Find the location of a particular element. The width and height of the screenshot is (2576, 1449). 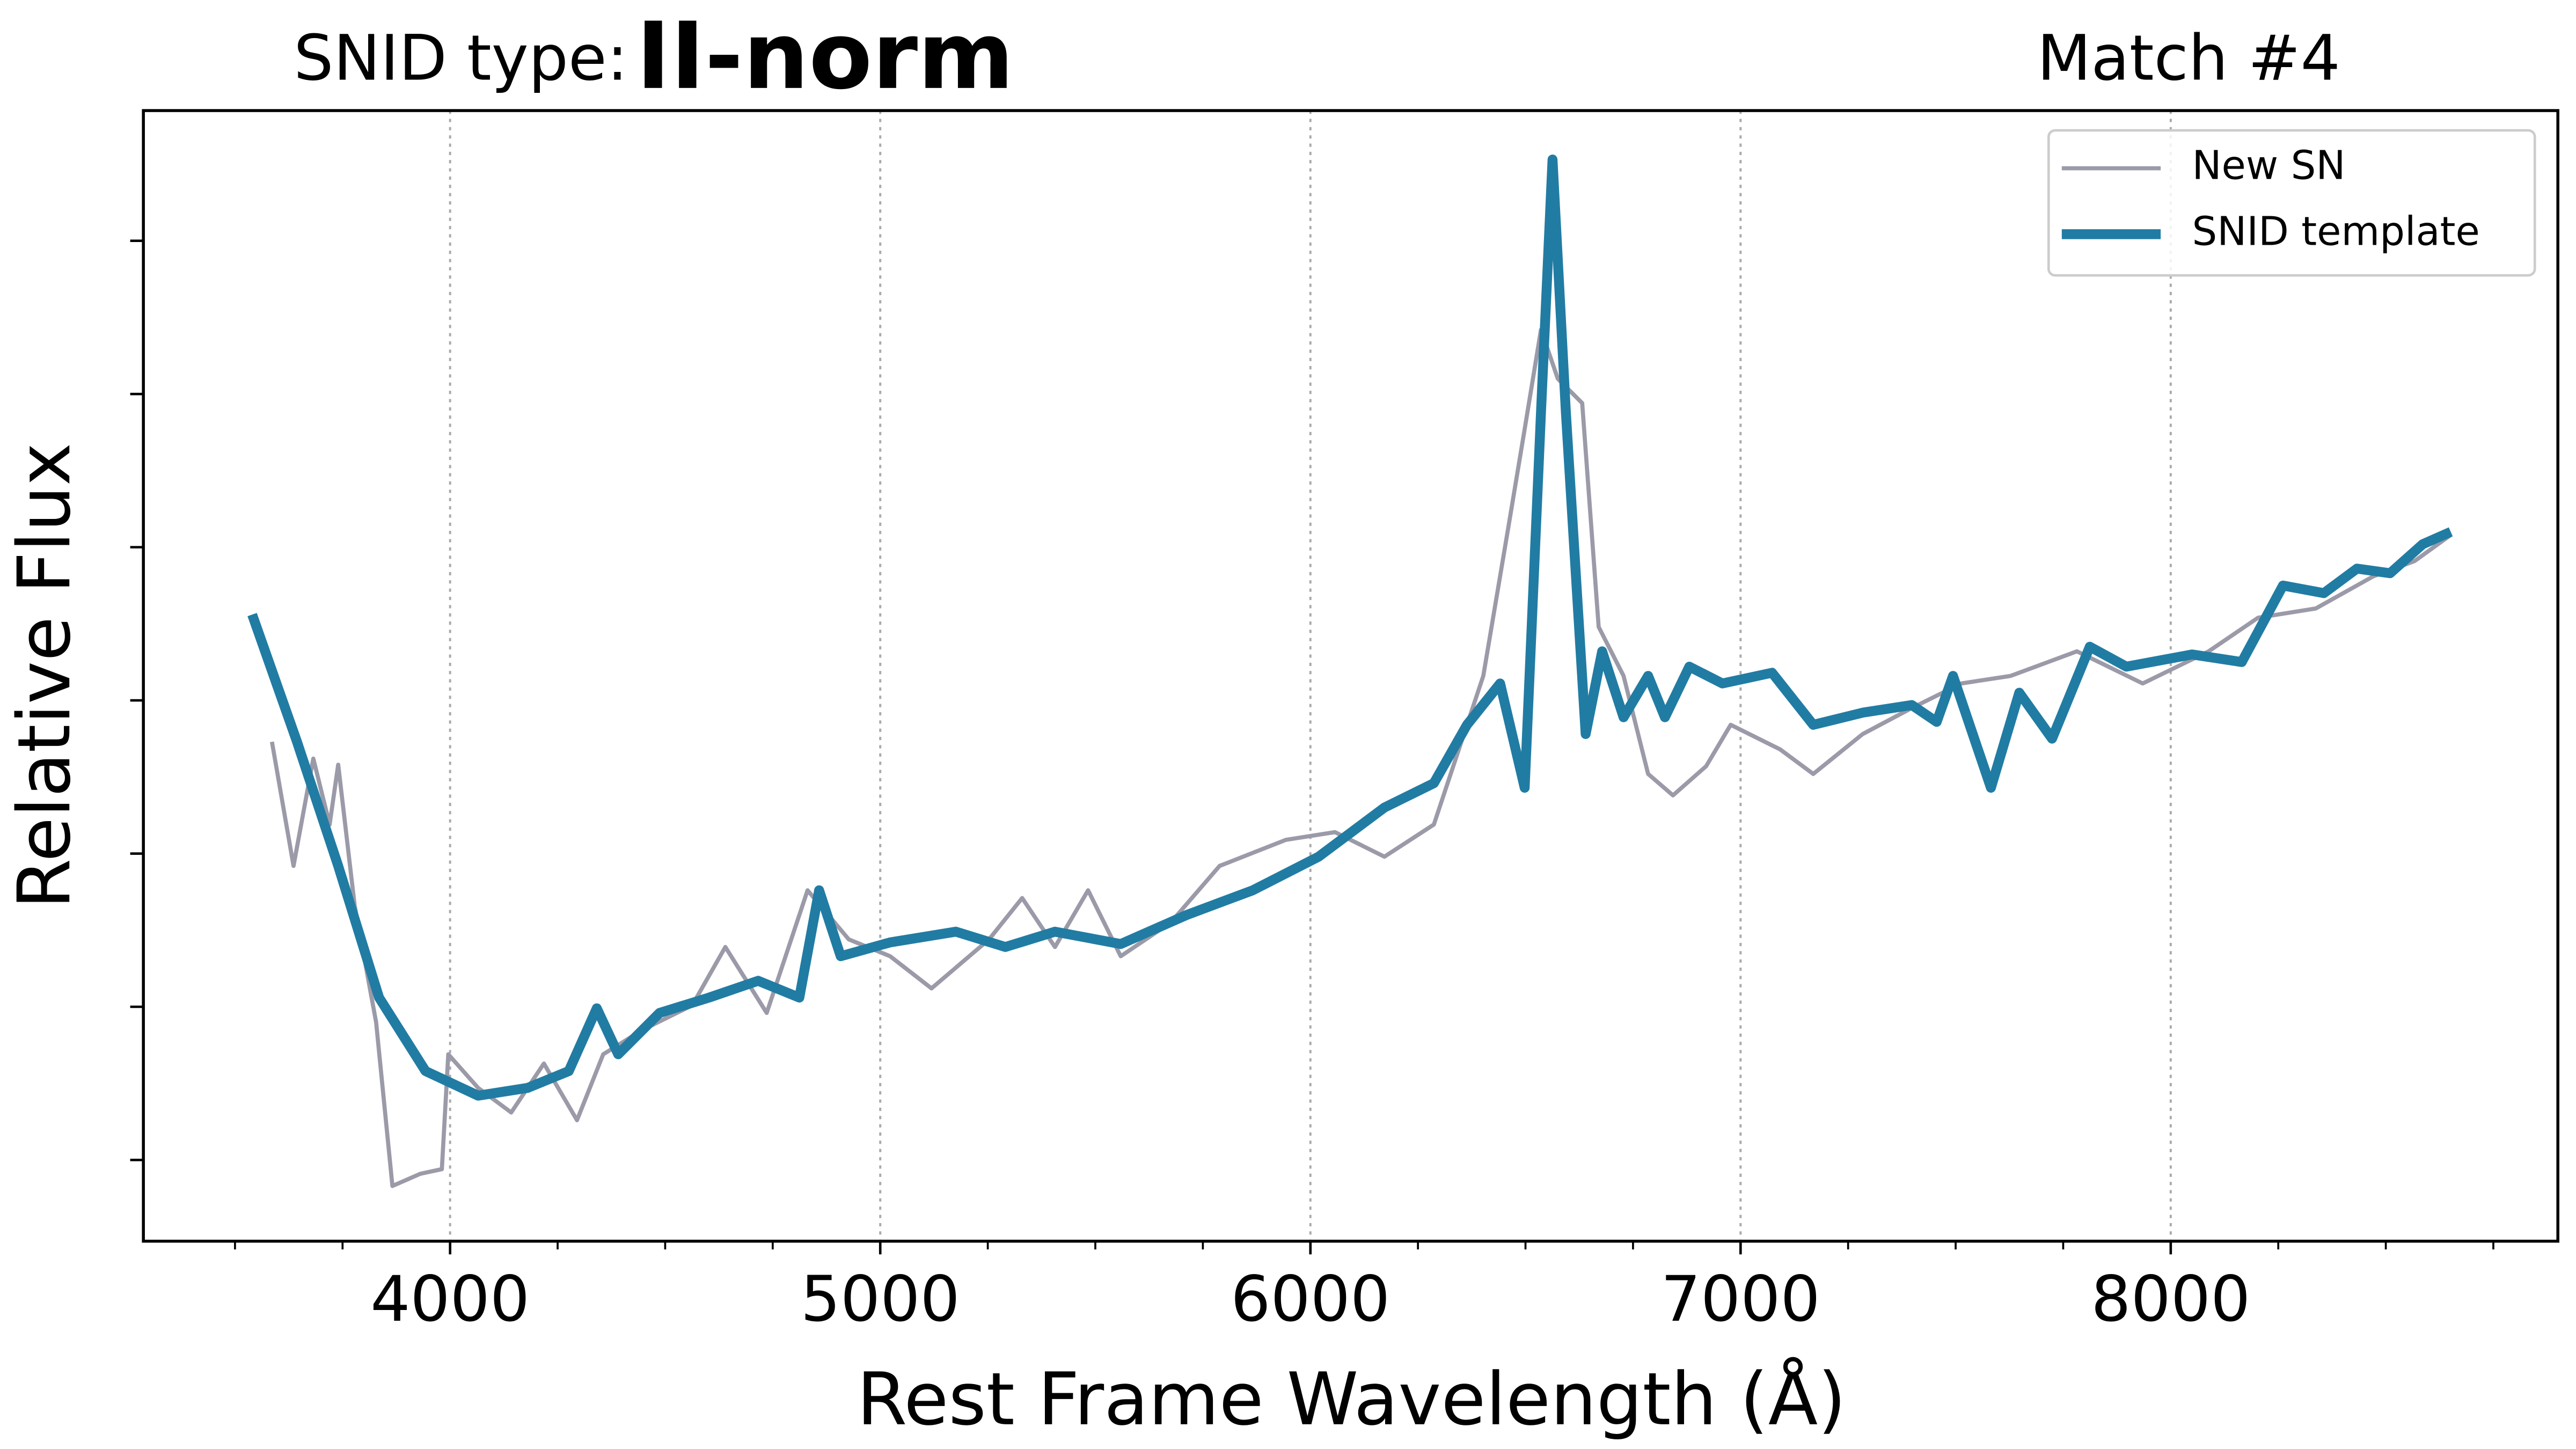

legend-label: New SN is located at coordinates (2268, 166).